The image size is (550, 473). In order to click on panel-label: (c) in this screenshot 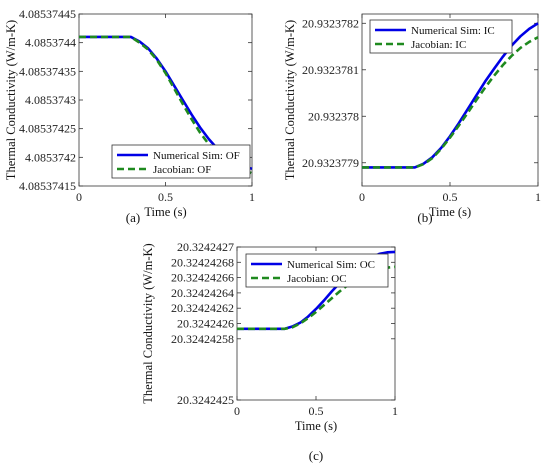, I will do `click(316, 455)`.